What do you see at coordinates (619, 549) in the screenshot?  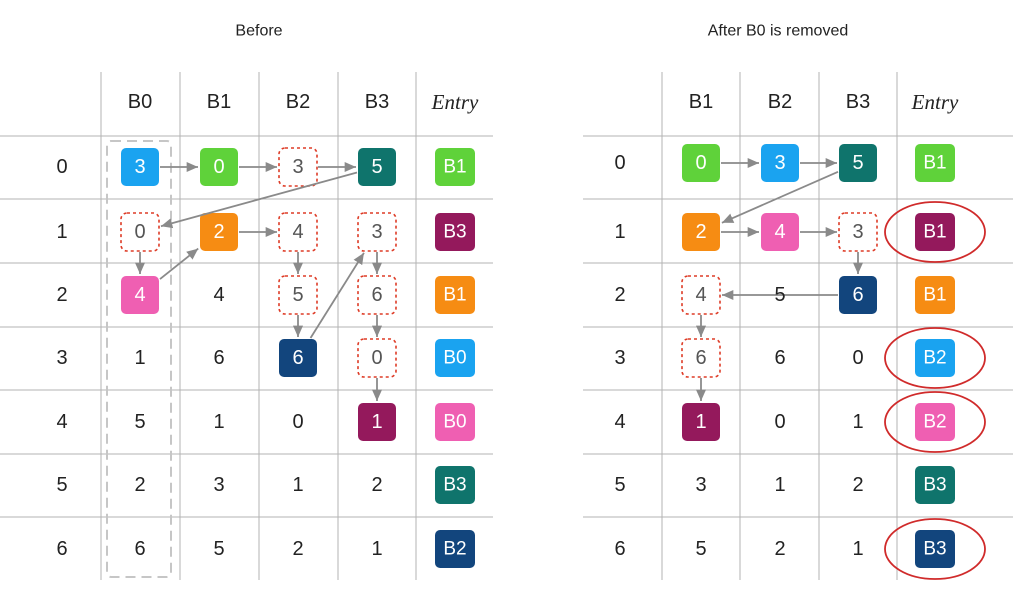 I see `after-row-label: 6` at bounding box center [619, 549].